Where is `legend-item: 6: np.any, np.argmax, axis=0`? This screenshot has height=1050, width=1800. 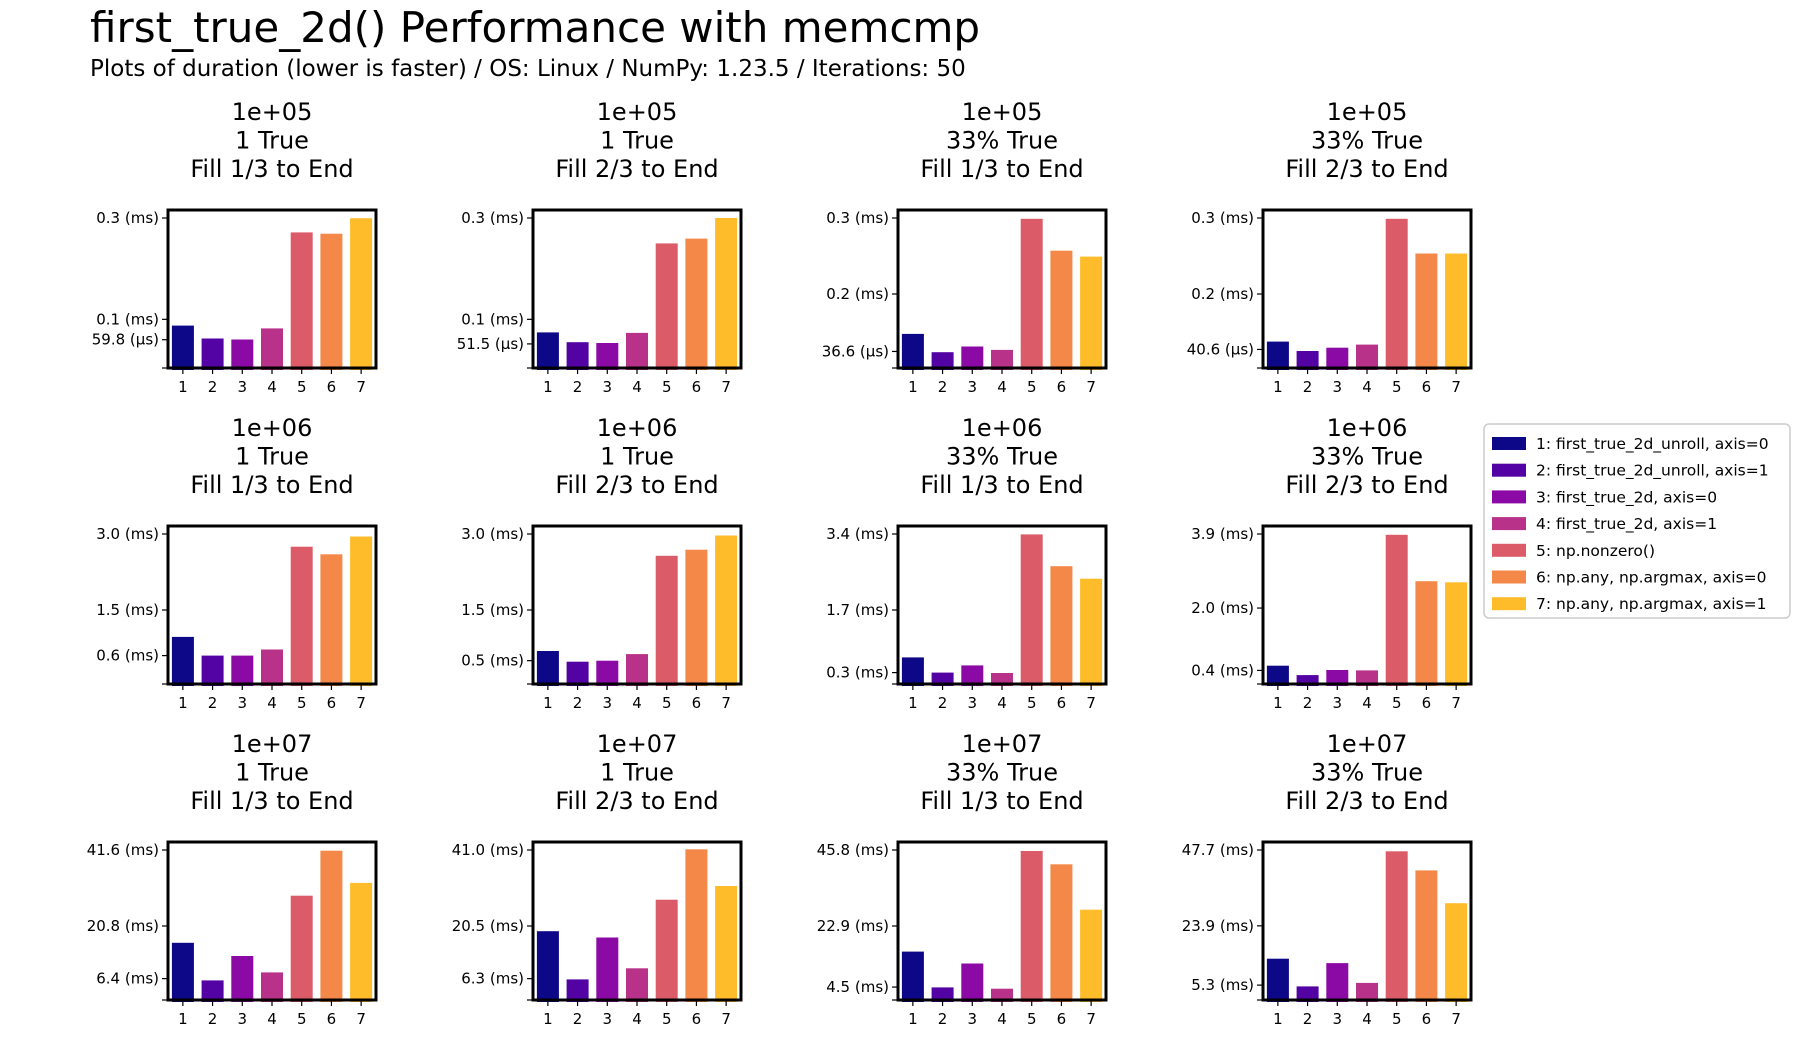
legend-item: 6: np.any, np.argmax, axis=0 is located at coordinates (1629, 578).